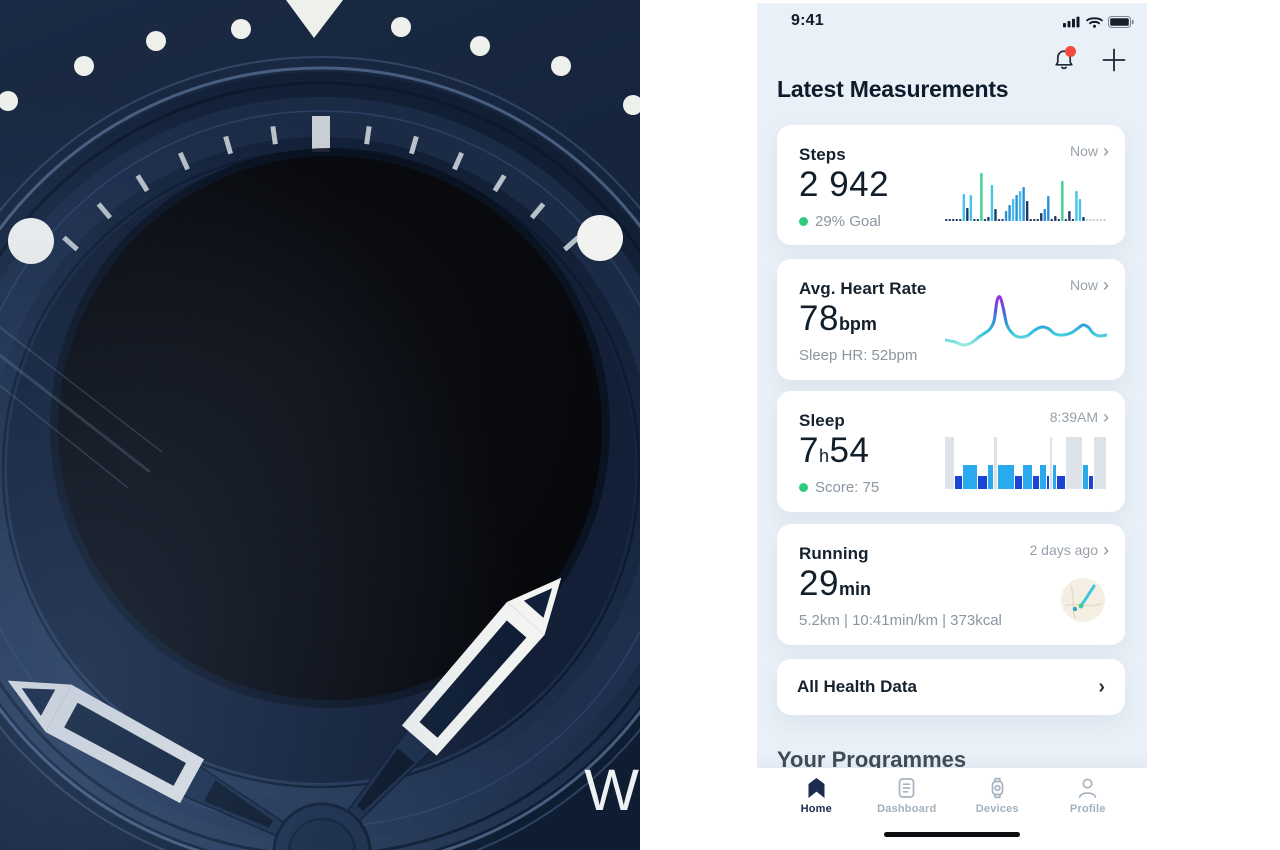  What do you see at coordinates (1069, 550) in the screenshot?
I see `running-timestamp: 2 days ago ›` at bounding box center [1069, 550].